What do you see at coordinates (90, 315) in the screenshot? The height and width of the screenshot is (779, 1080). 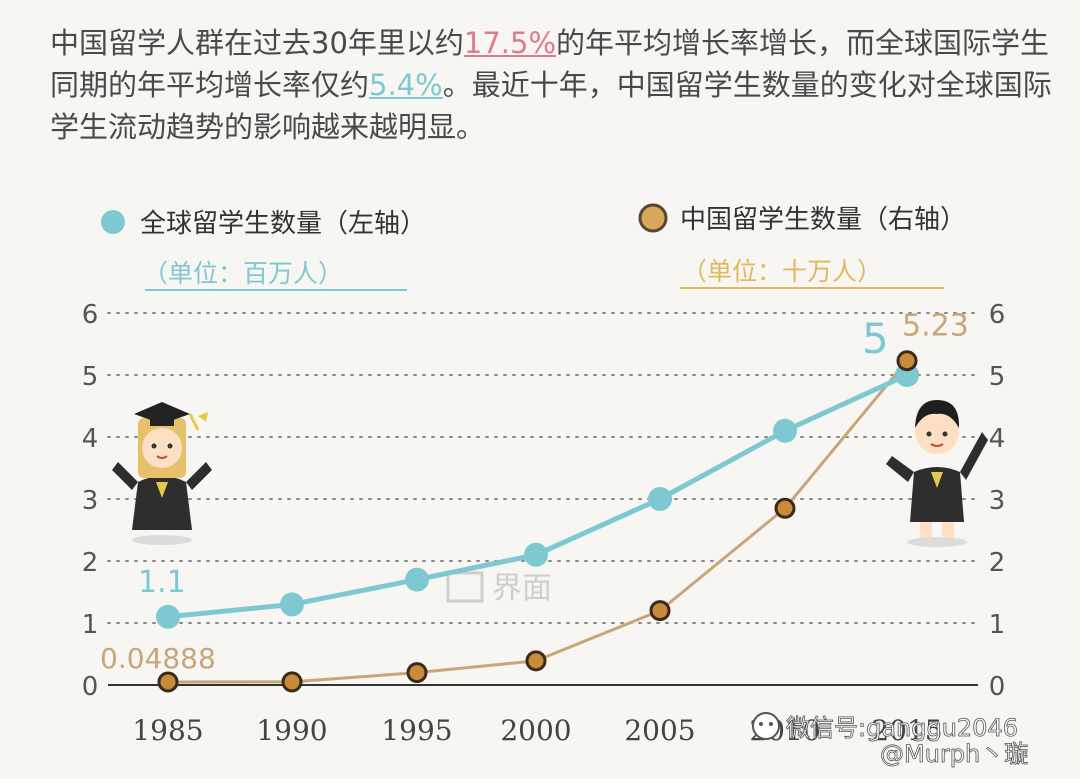 I see `y-left-tick-label: 6` at bounding box center [90, 315].